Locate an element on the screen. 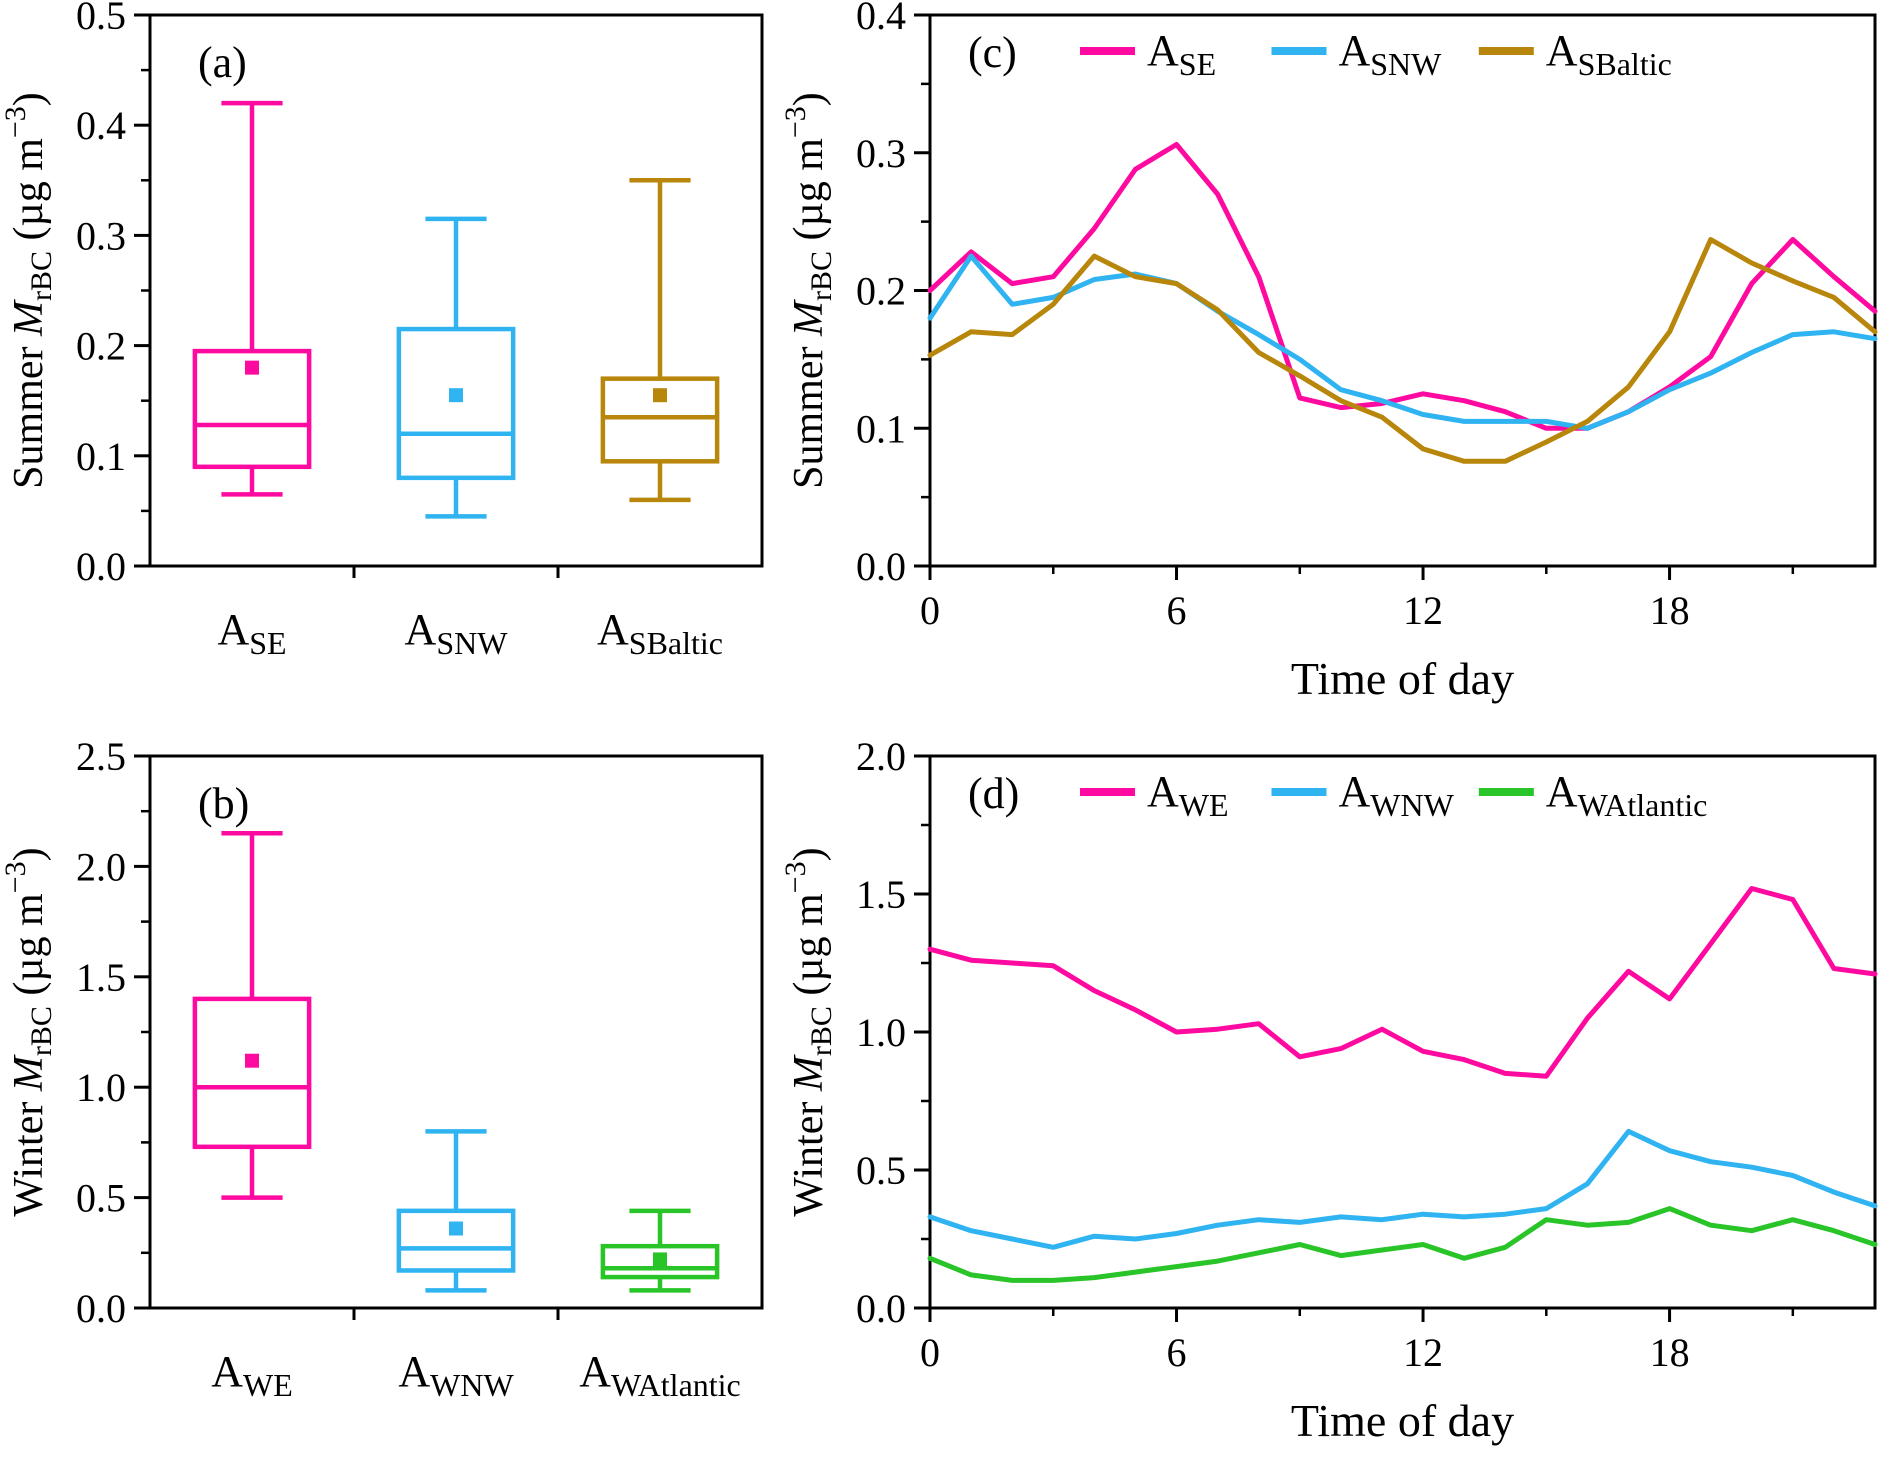  svg-text: (b) is located at coordinates (223, 803).